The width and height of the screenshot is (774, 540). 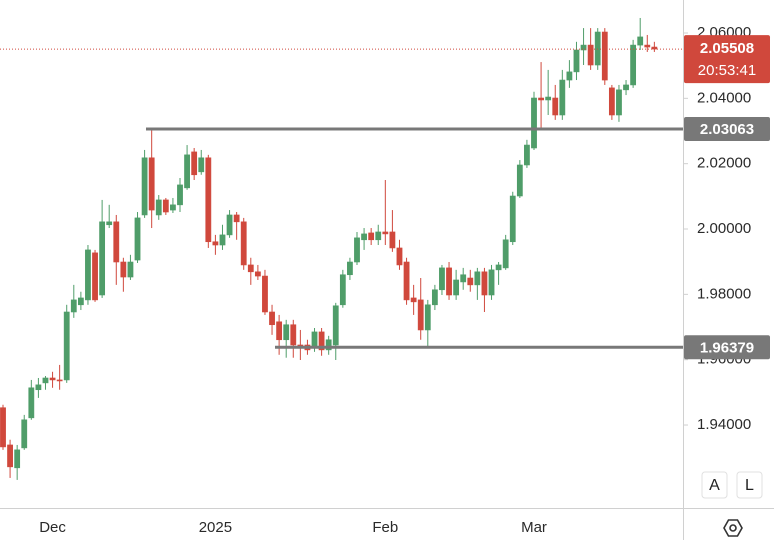 I want to click on level-label: 1.96379, so click(x=727, y=347).